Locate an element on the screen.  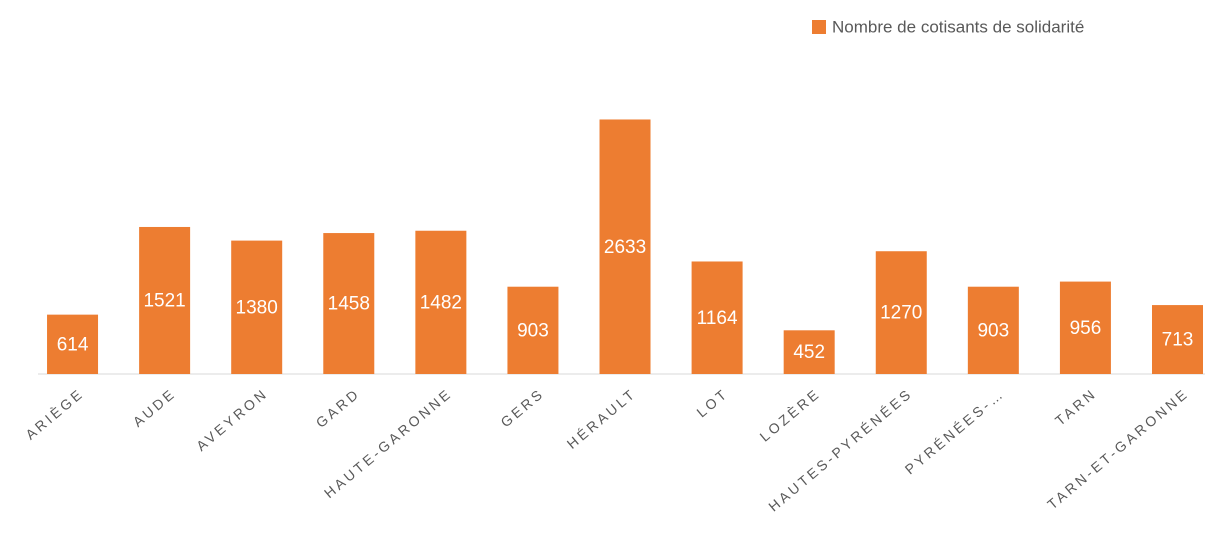
value-label: 2633 is located at coordinates (625, 247).